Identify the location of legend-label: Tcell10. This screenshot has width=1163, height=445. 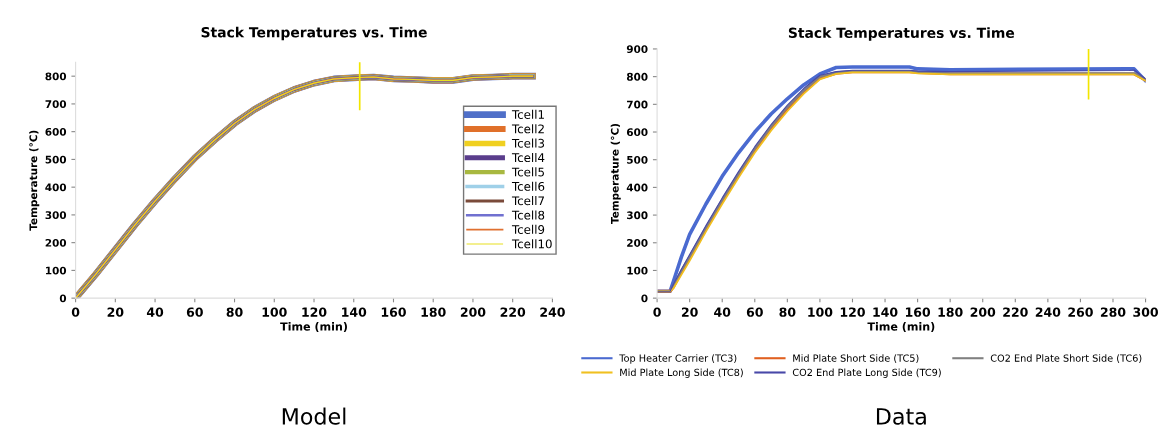
(531, 244).